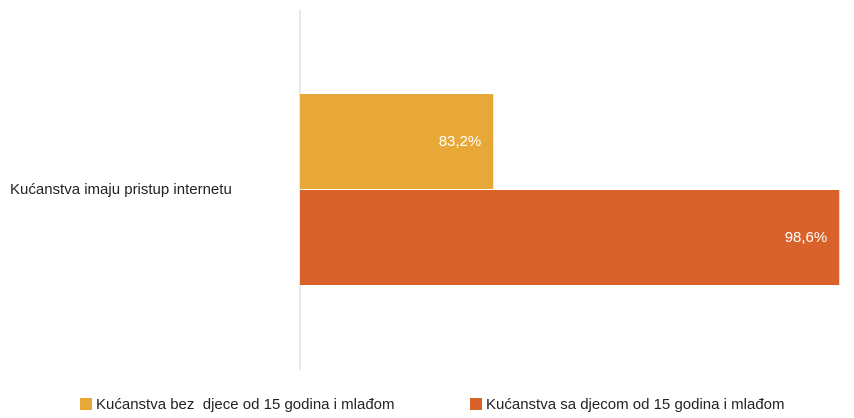 The width and height of the screenshot is (854, 418). Describe the element at coordinates (121, 189) in the screenshot. I see `y-tick-label: Kućanstva imaju pristup internetu` at that location.